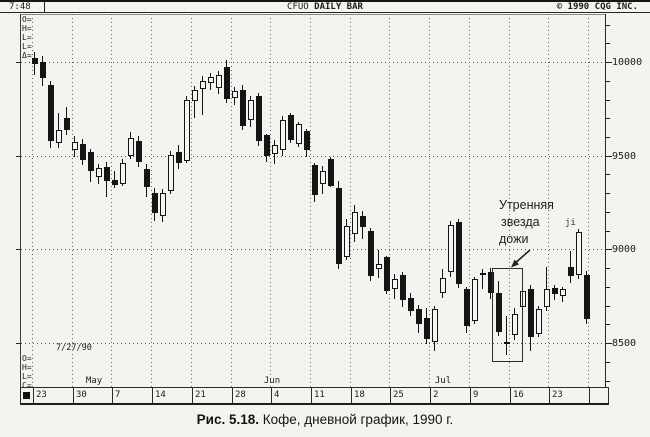 The height and width of the screenshot is (437, 650). I want to click on price-tick-left, so click(18, 250).